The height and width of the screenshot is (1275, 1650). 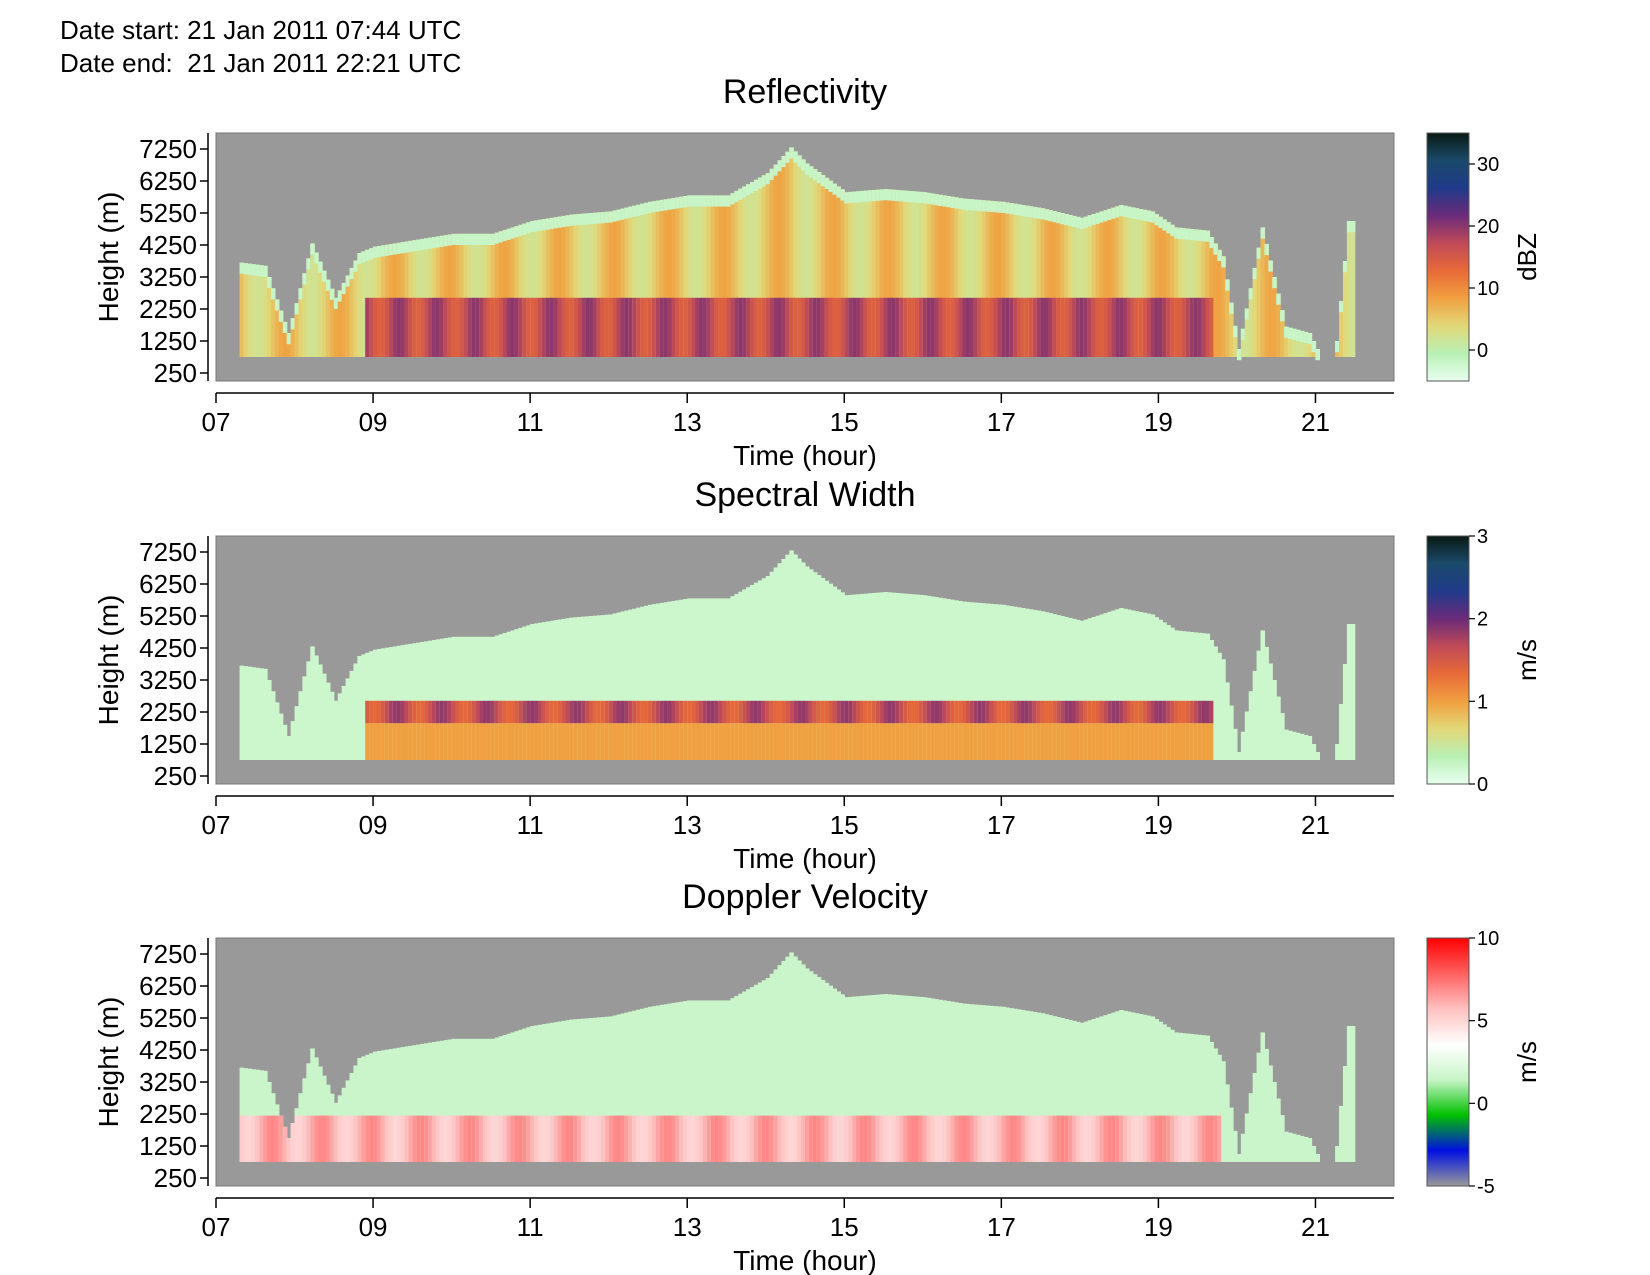 What do you see at coordinates (108, 257) in the screenshot?
I see `y-axis-label: Height (m)` at bounding box center [108, 257].